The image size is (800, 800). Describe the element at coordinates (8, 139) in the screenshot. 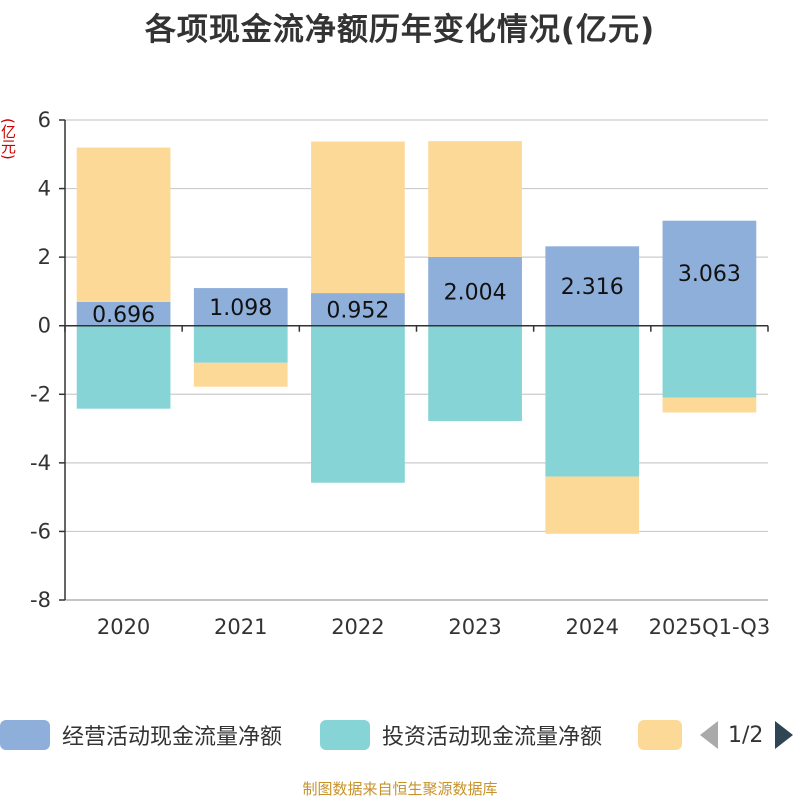

I see `y-axis-unit-label: (亿元)` at that location.